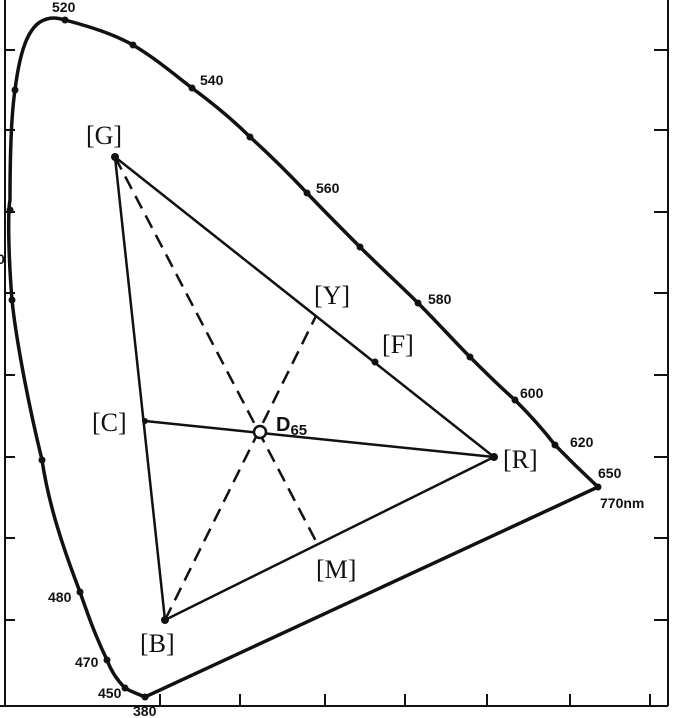  What do you see at coordinates (298, 430) in the screenshot?
I see `white-point-sub: 65` at bounding box center [298, 430].